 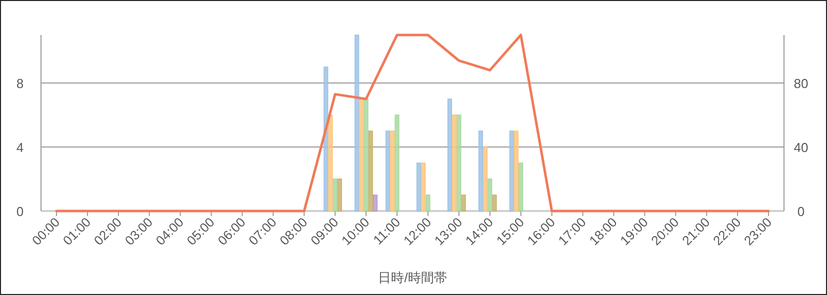 I want to click on y2-tick-label: 0, so click(x=801, y=211).